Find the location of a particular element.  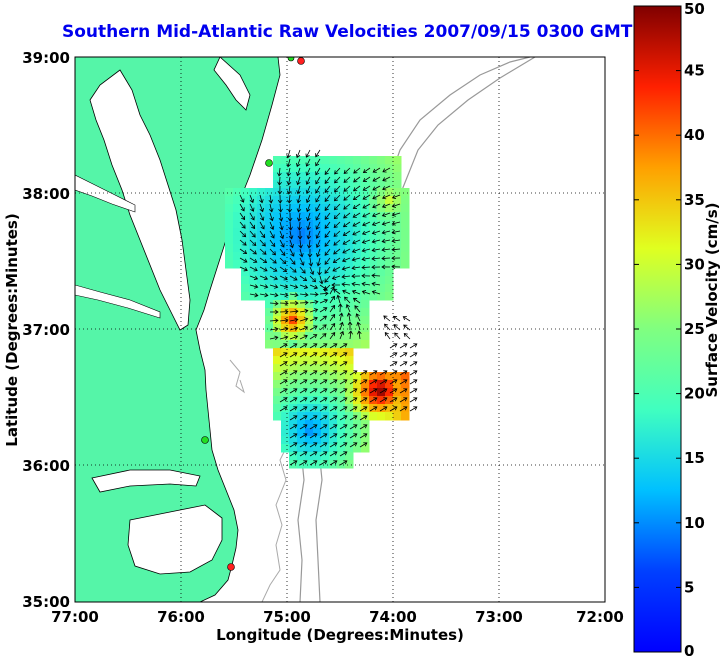

latitude-ticks: 35:00 36:00 37:00 38:00 39:00 is located at coordinates (46, 330).